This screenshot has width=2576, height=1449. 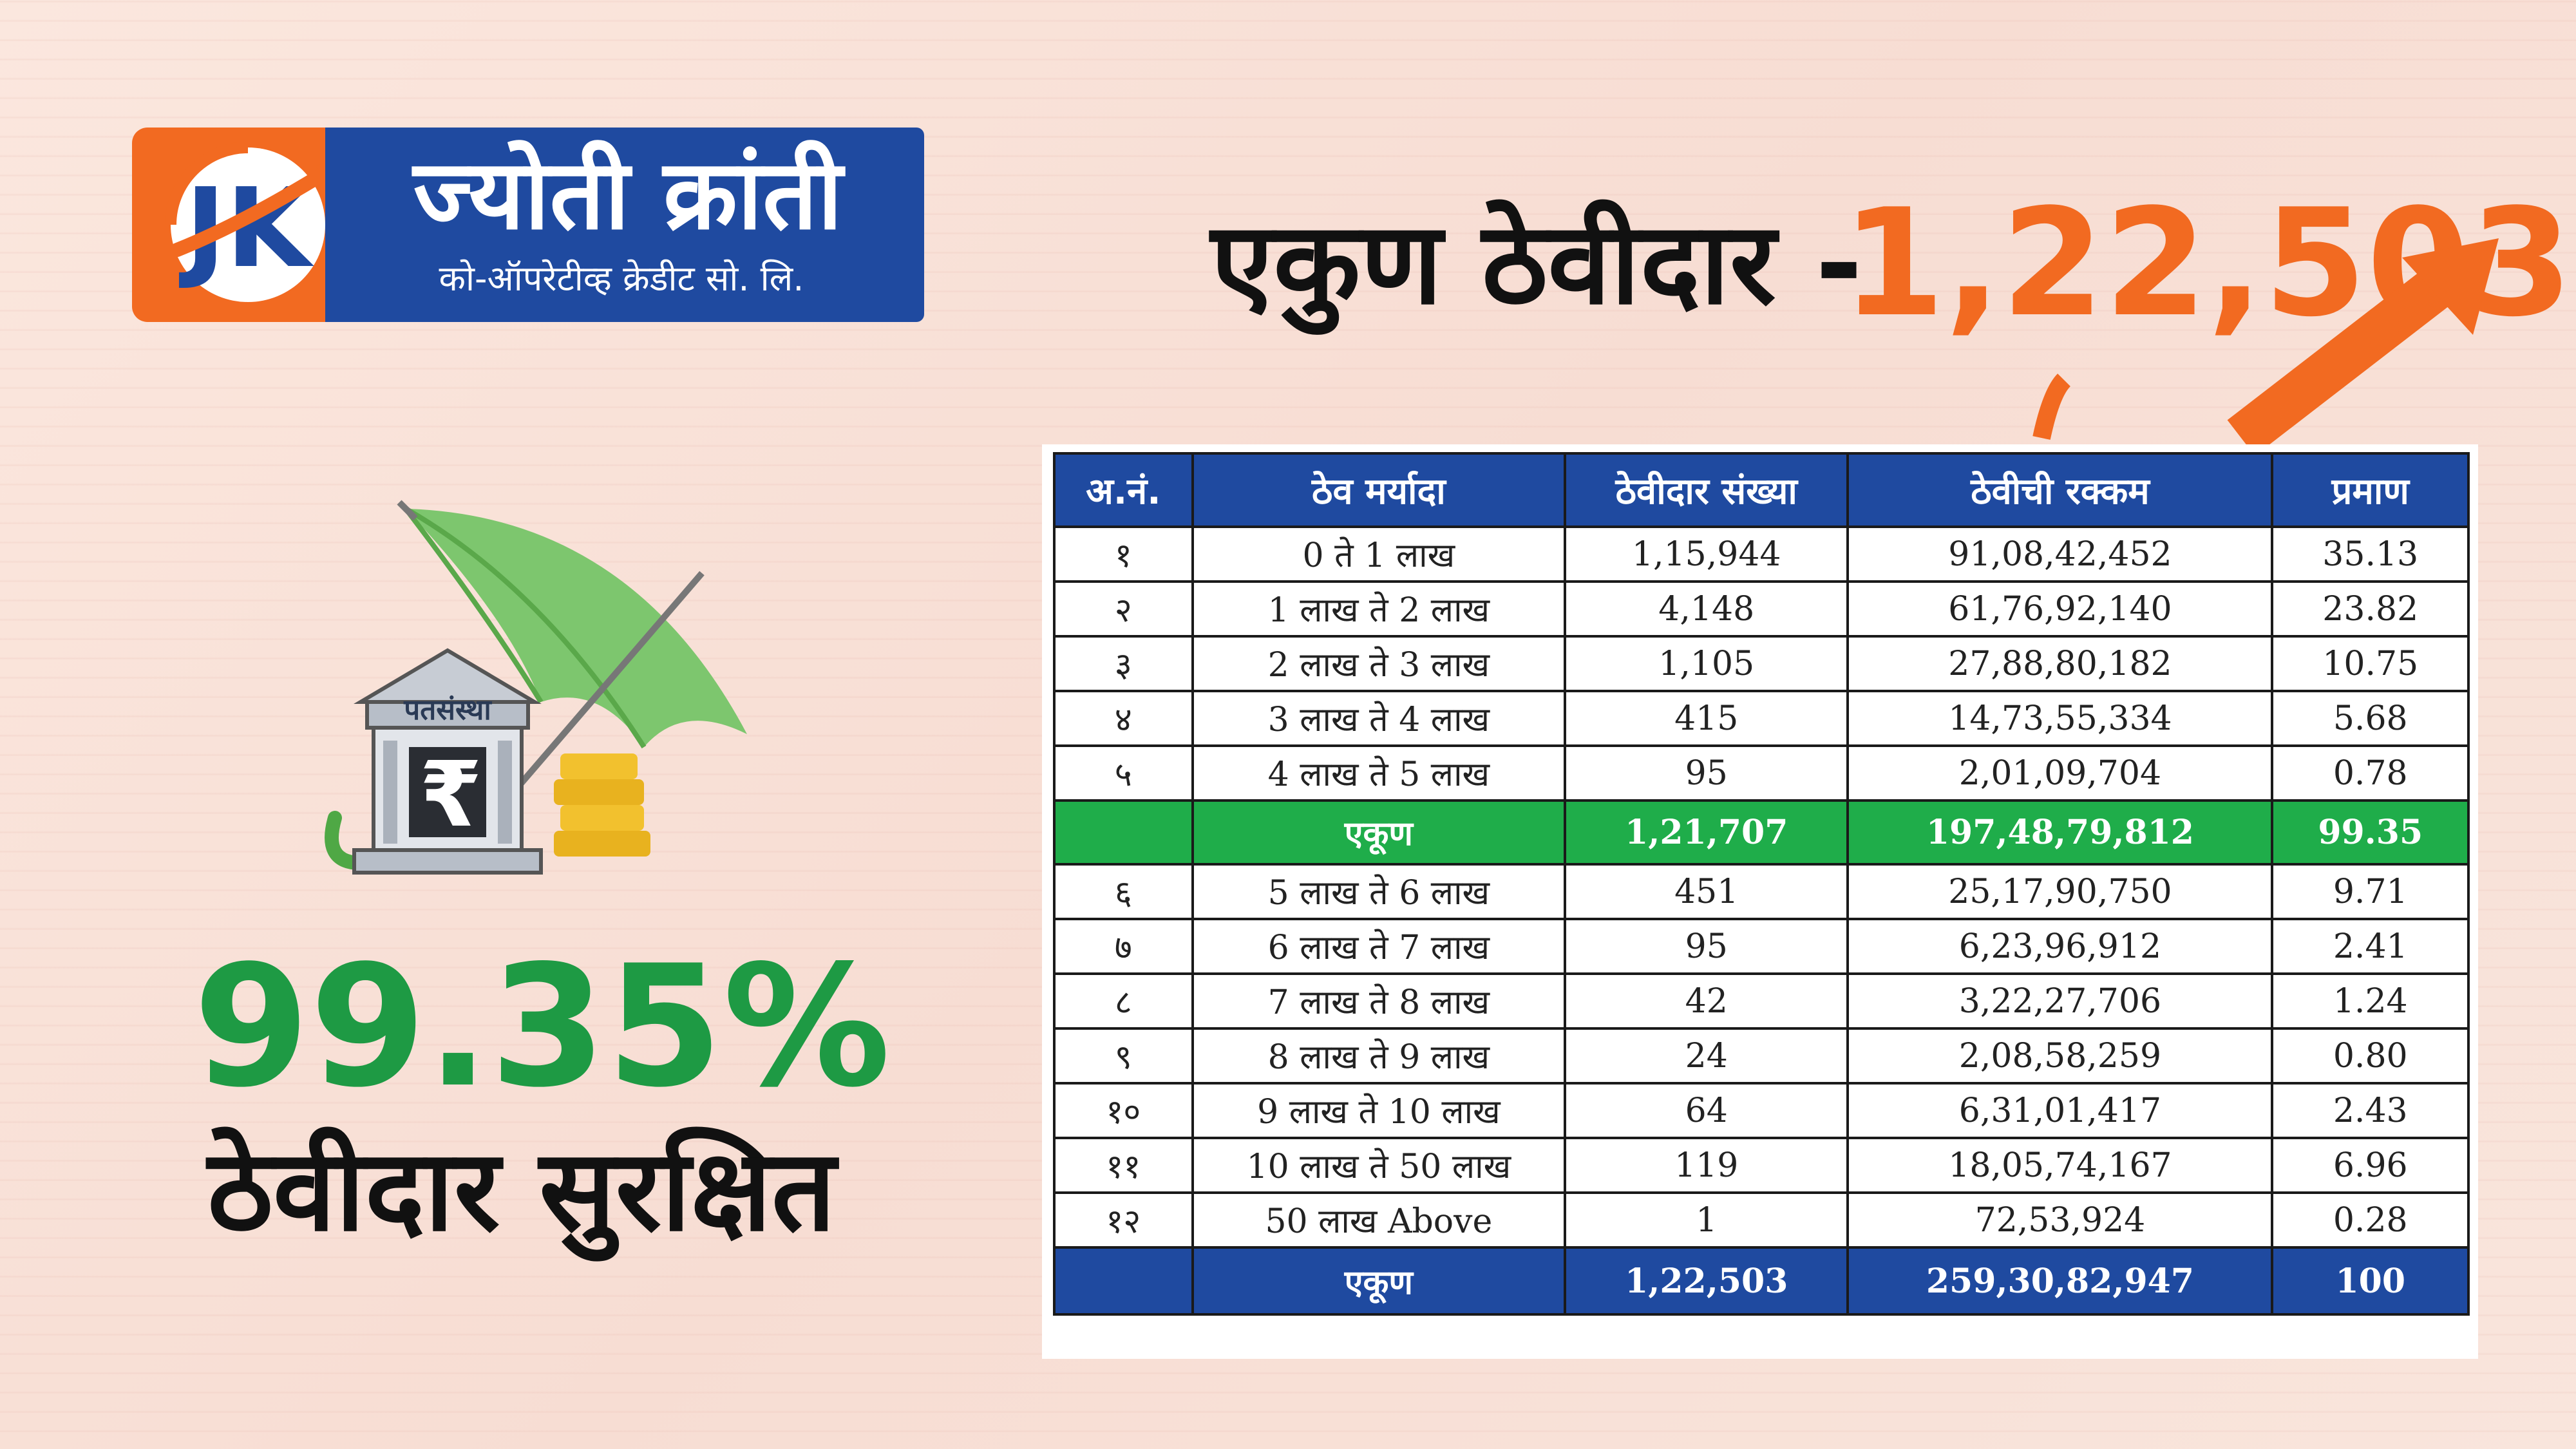 What do you see at coordinates (1707, 1165) in the screenshot?
I see `cell-count: 119` at bounding box center [1707, 1165].